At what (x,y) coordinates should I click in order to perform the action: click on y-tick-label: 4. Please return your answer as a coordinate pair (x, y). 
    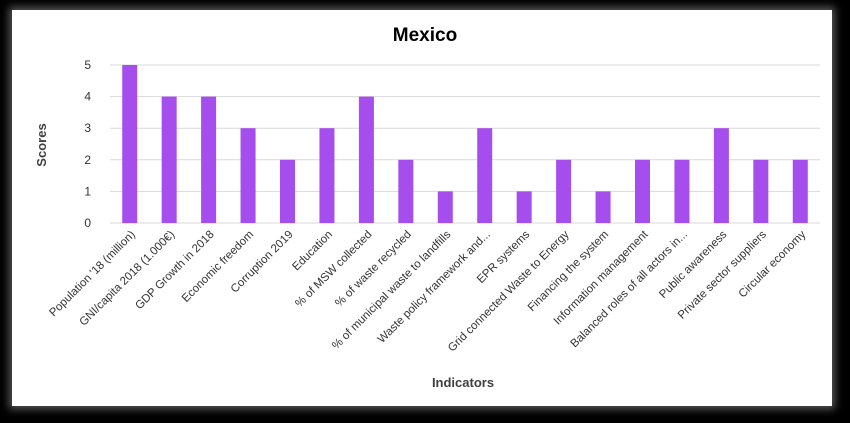
    Looking at the image, I should click on (87, 97).